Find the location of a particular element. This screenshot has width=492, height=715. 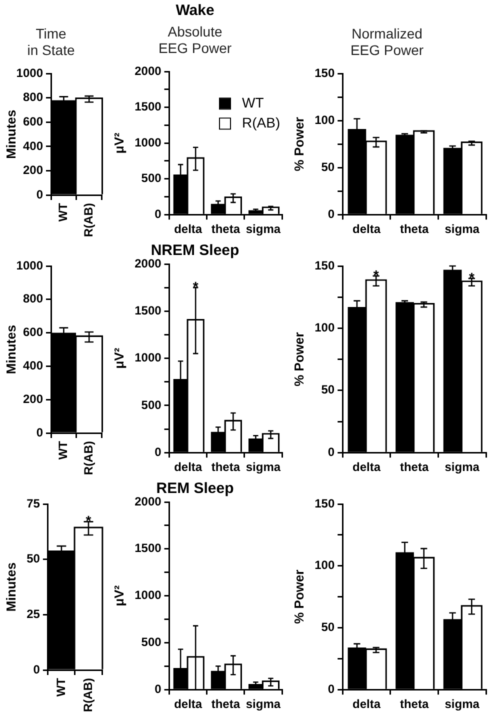

y-tick-label: 75 is located at coordinates (33, 503).